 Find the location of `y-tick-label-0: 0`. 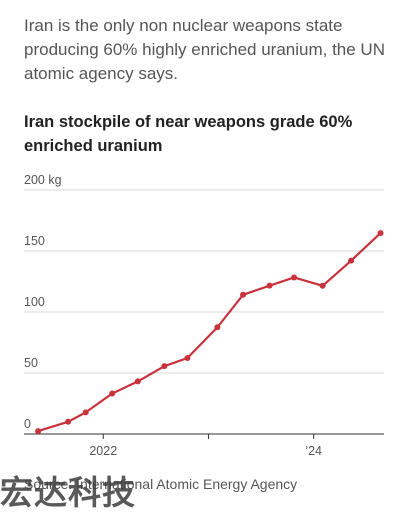

y-tick-label-0: 0 is located at coordinates (27, 424).